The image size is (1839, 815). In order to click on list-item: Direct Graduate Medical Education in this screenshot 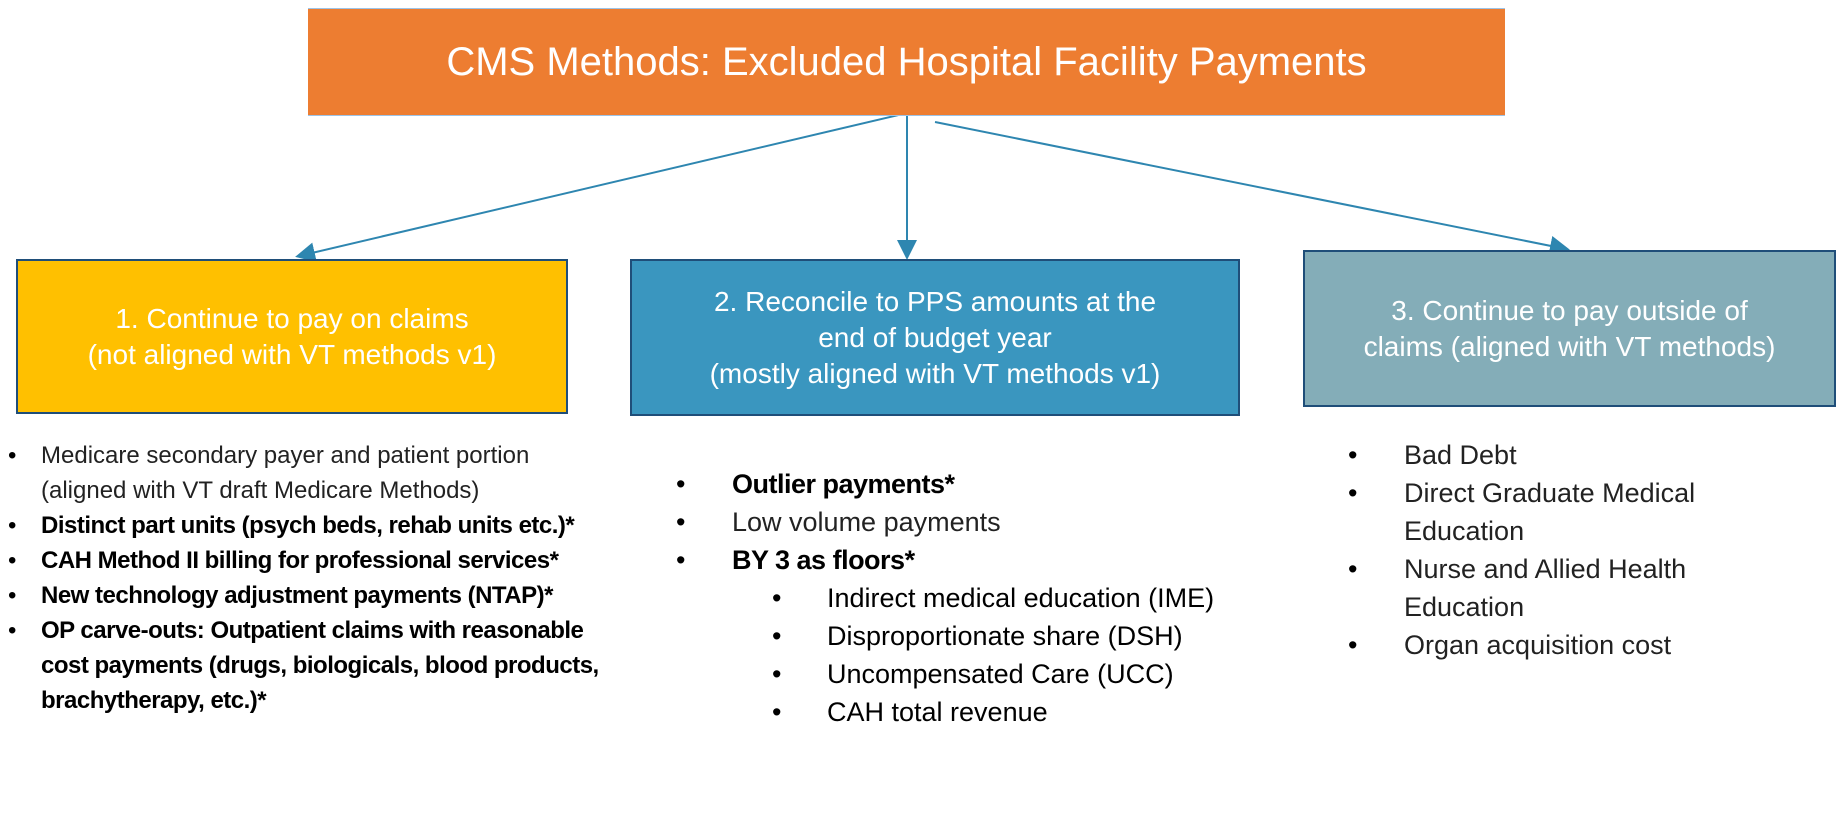, I will do `click(1544, 512)`.